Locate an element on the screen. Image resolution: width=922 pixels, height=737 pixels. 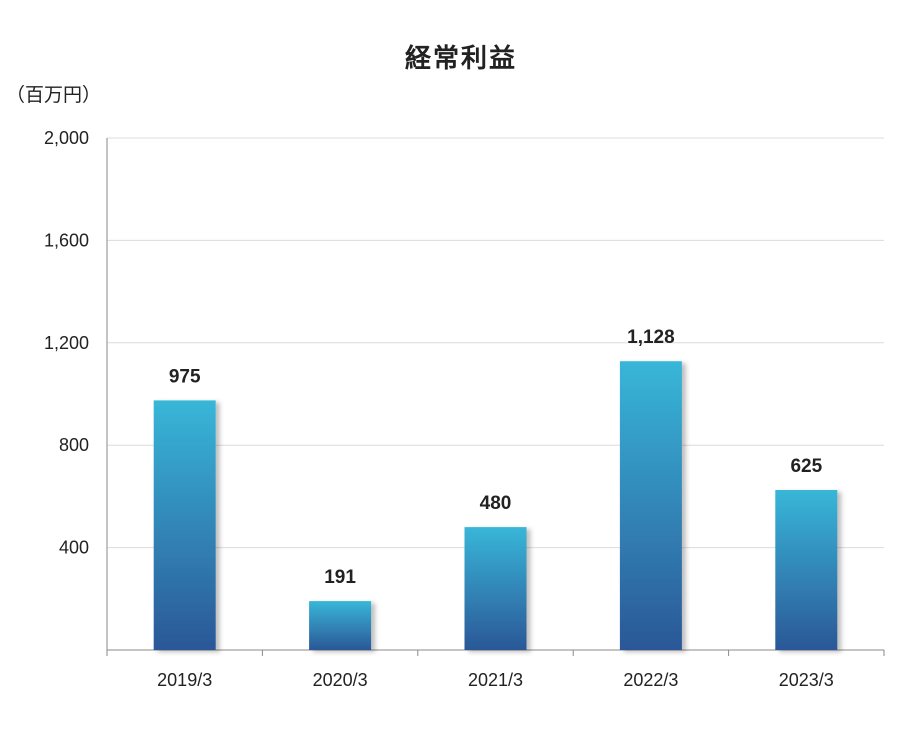
bar-2023/3 is located at coordinates (806, 570).